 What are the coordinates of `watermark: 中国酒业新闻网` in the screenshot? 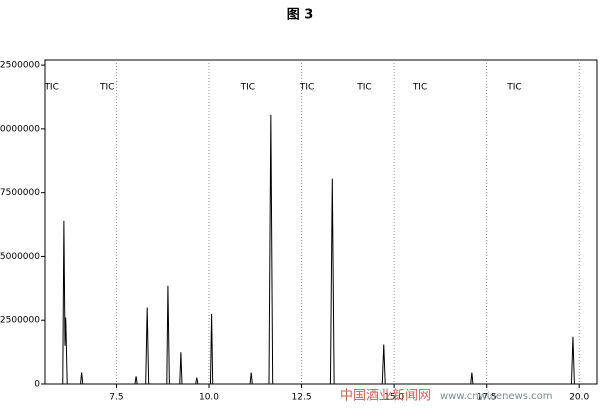 It's located at (385, 396).